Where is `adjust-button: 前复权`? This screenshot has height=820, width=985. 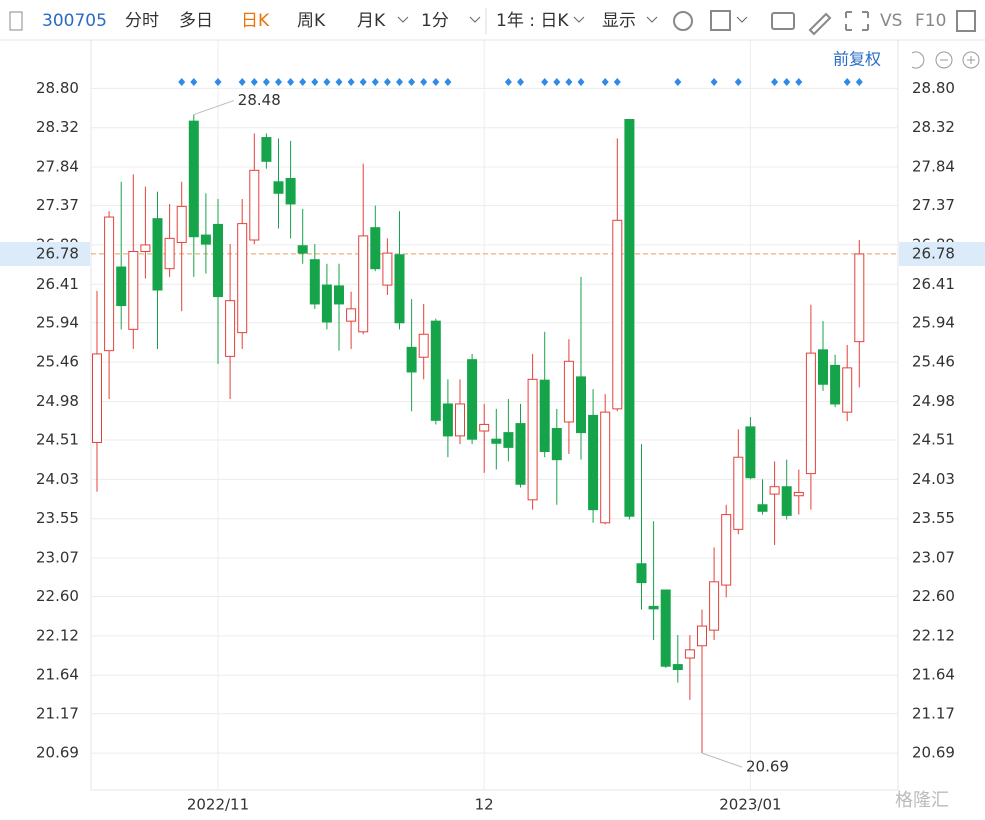 adjust-button: 前复权 is located at coordinates (857, 59).